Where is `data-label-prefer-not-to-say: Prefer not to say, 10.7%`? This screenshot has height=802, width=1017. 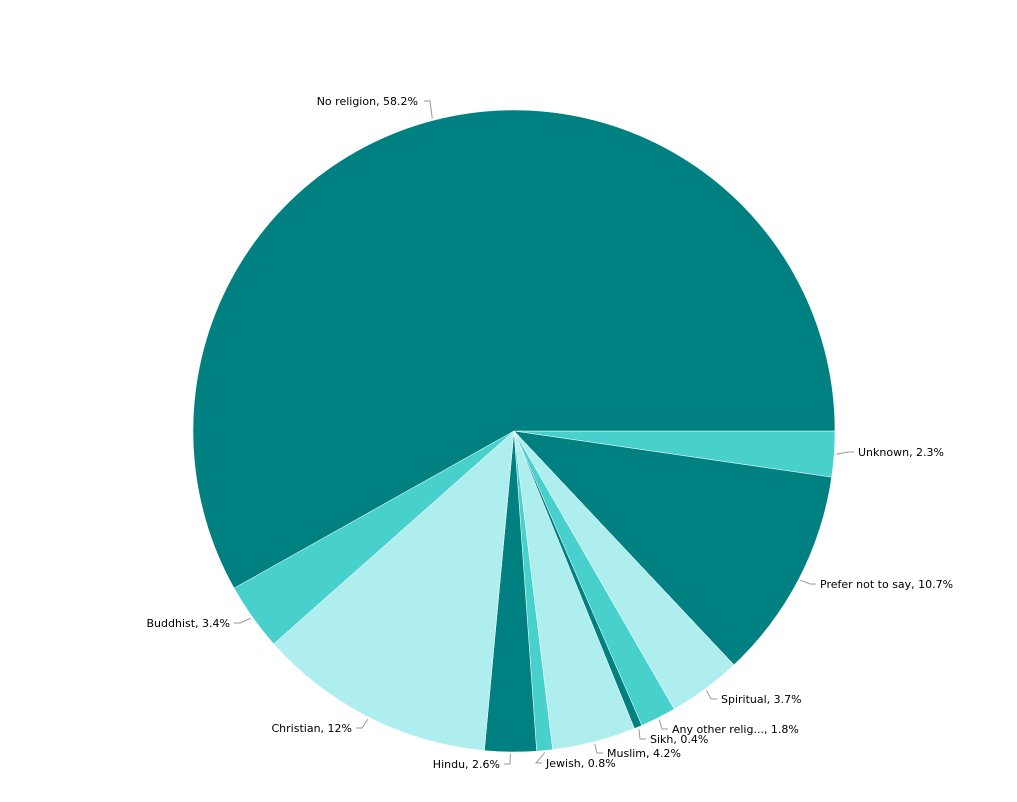 data-label-prefer-not-to-say: Prefer not to say, 10.7% is located at coordinates (886, 584).